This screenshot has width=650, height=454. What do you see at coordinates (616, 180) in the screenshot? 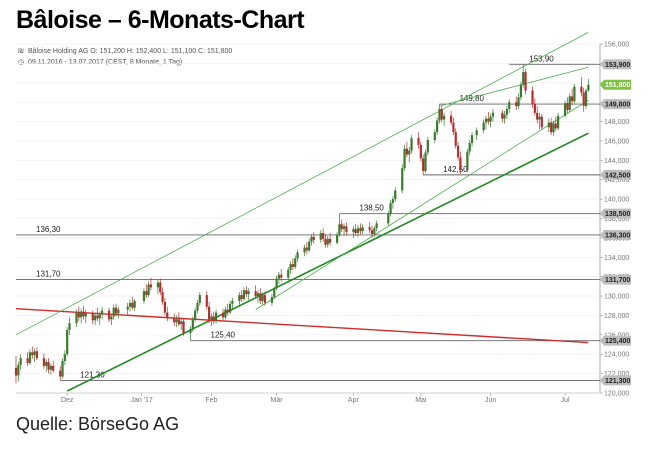
I see `y-tick-label: 142,000` at bounding box center [616, 180].